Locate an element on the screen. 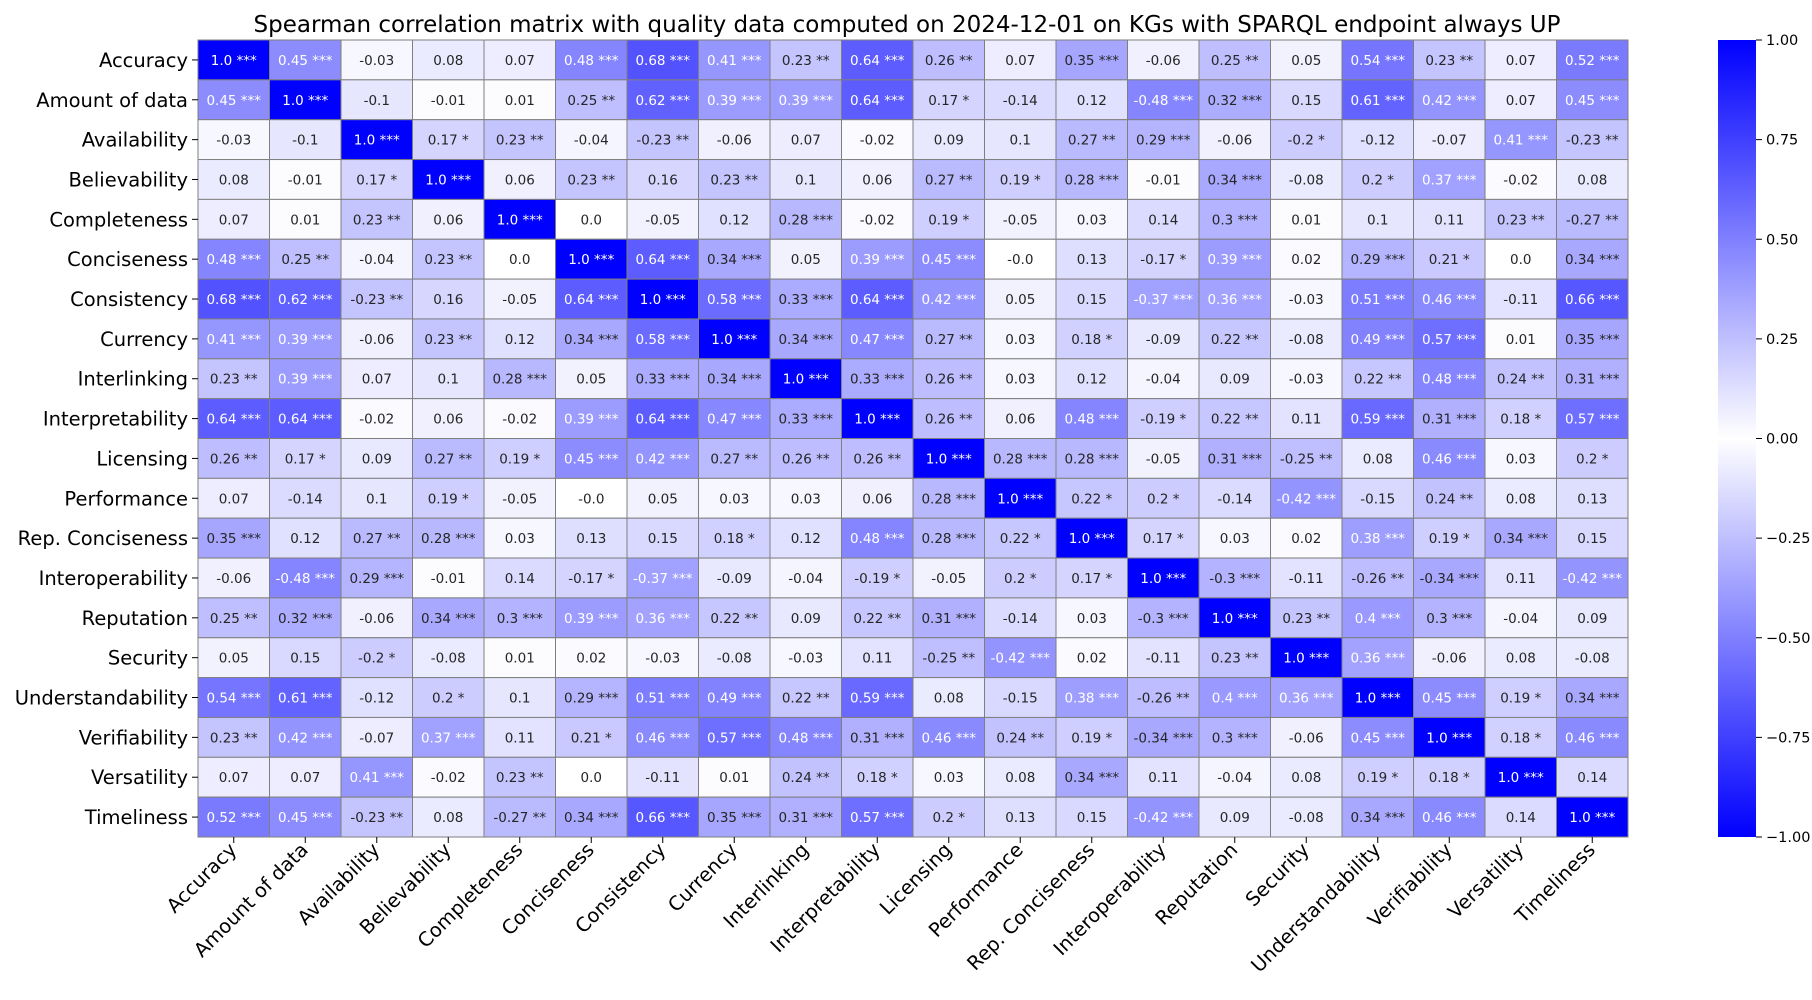  y-tick-label: Interlinking is located at coordinates (133, 379).